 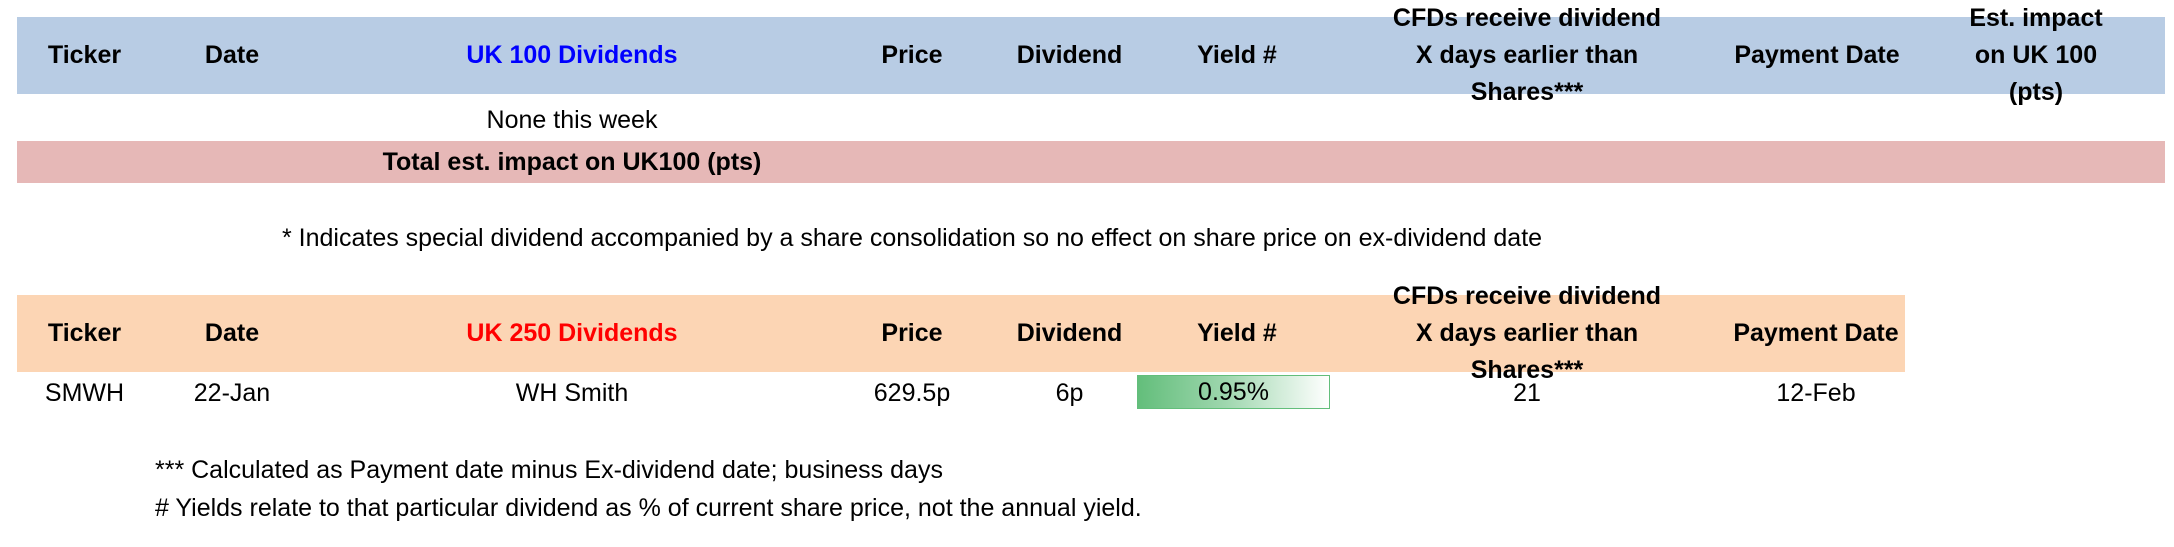 What do you see at coordinates (1816, 392) in the screenshot?
I see `uk250-cell-payment-date: 12-Feb` at bounding box center [1816, 392].